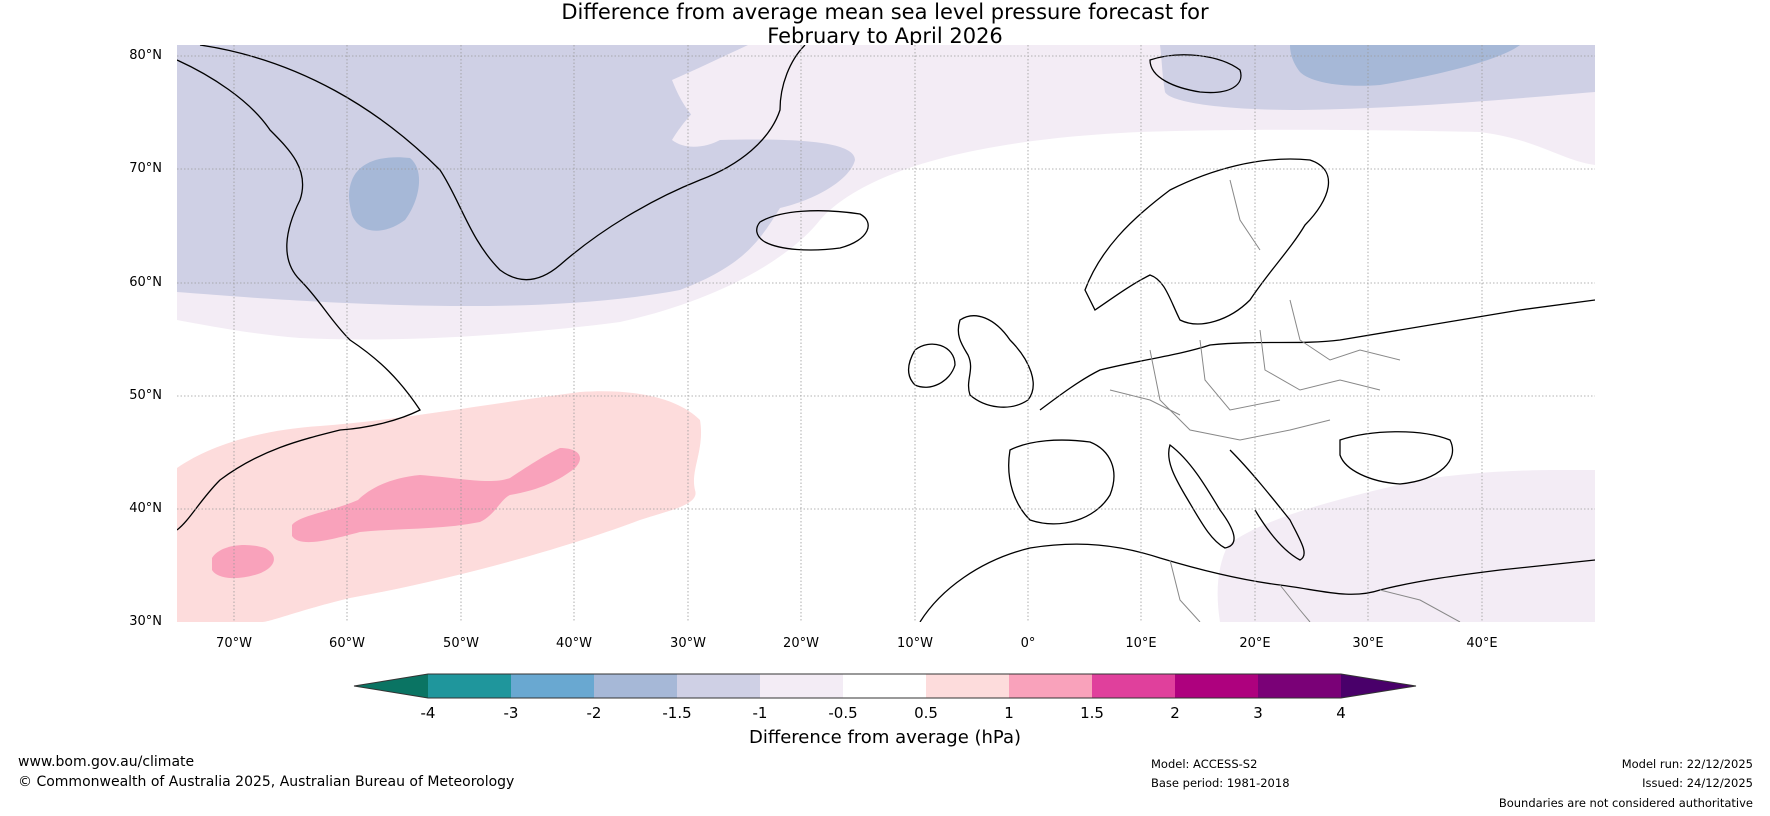 Image resolution: width=1770 pixels, height=816 pixels. Describe the element at coordinates (594, 713) in the screenshot. I see `colorbar-tick: -2` at that location.